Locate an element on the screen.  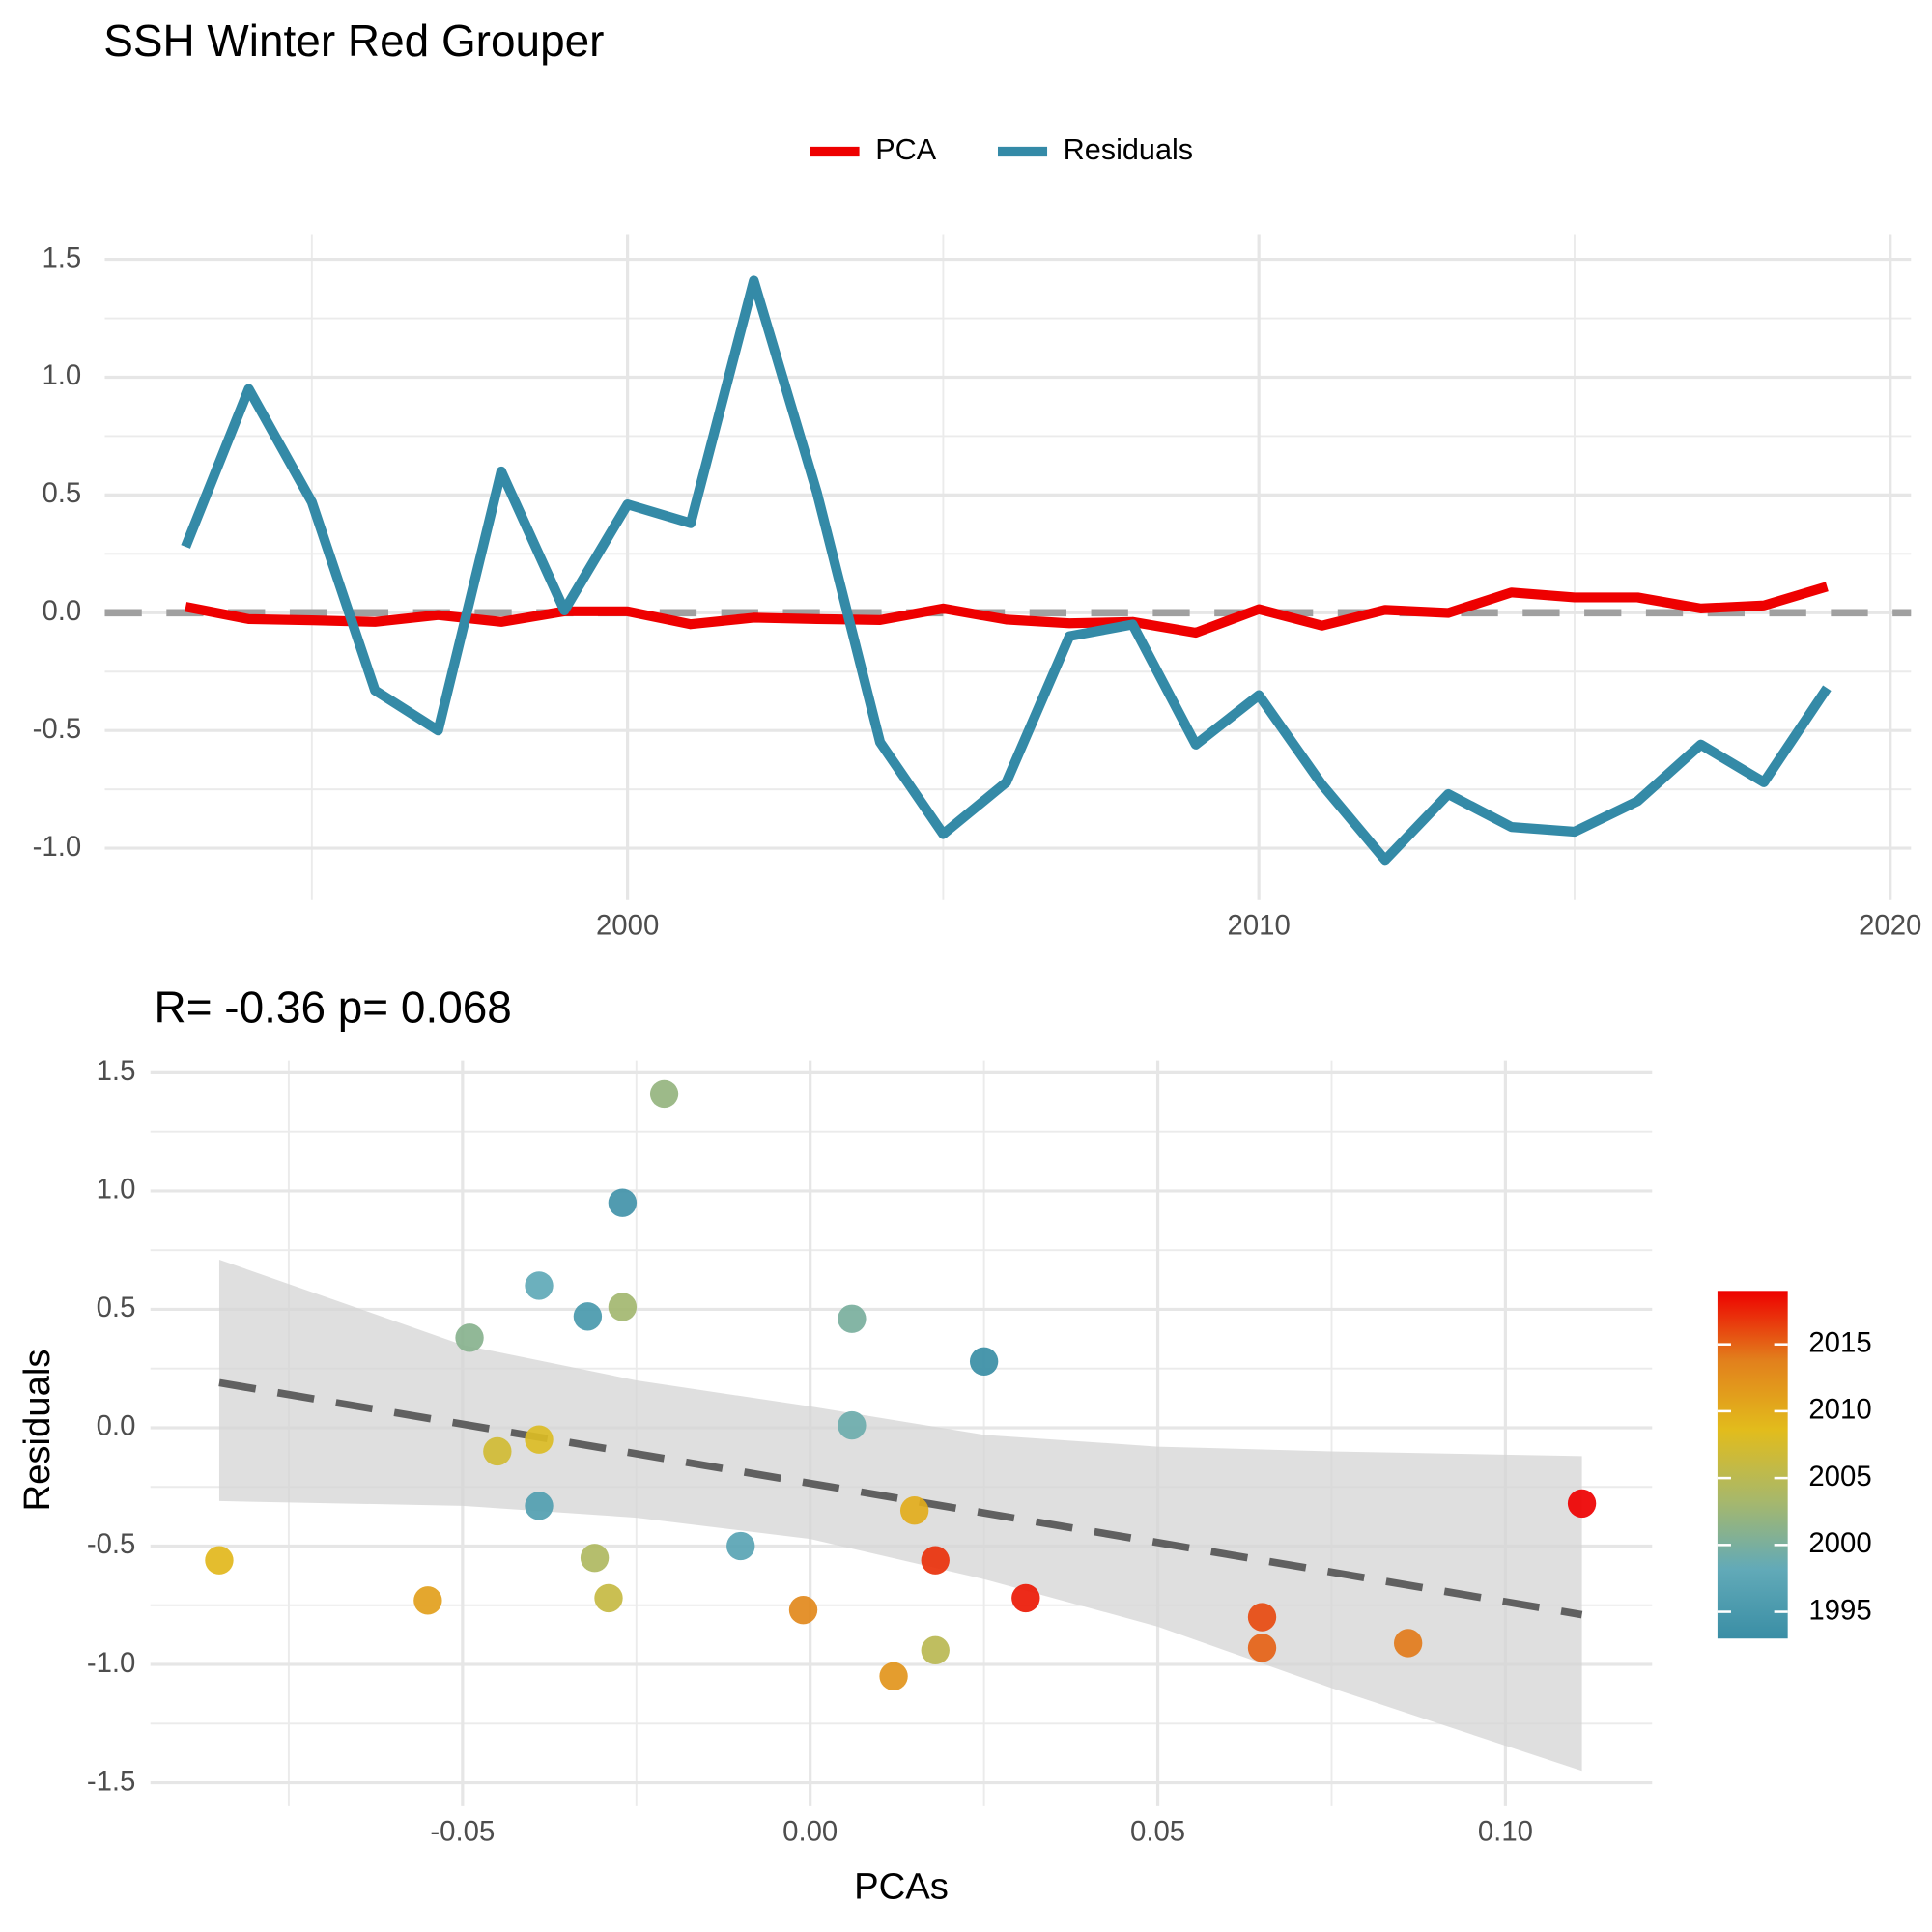
fit-line is located at coordinates (900, 1498).